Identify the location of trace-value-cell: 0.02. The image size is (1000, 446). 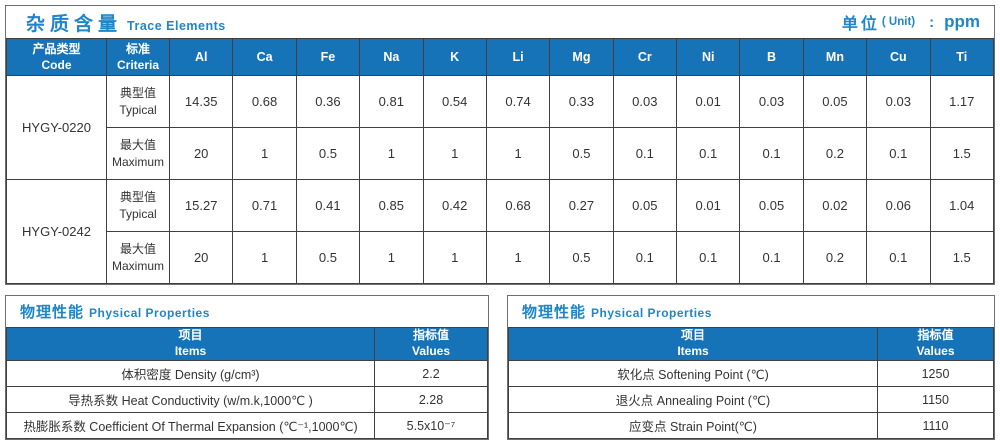
(835, 205).